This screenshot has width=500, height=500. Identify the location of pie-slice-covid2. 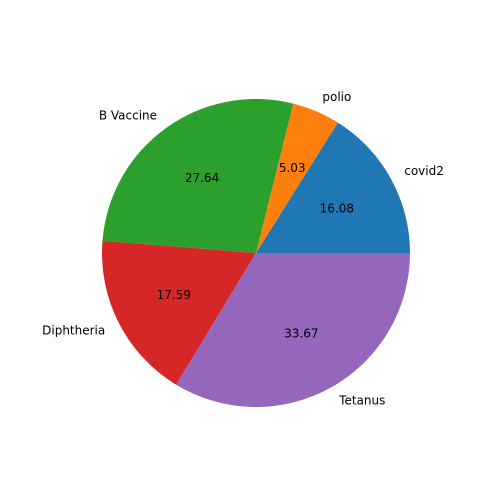
(333, 187).